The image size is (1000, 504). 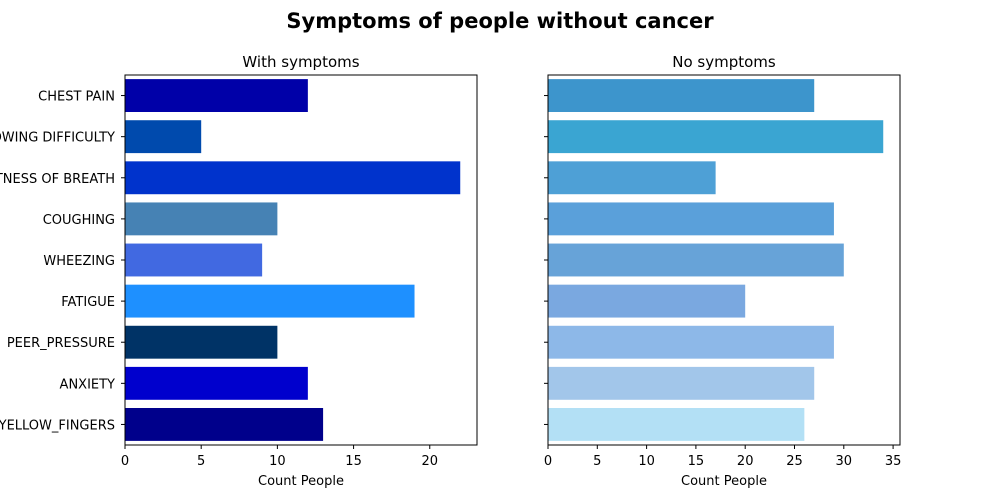 What do you see at coordinates (597, 461) in the screenshot?
I see `x-tick-label-2-2: 5` at bounding box center [597, 461].